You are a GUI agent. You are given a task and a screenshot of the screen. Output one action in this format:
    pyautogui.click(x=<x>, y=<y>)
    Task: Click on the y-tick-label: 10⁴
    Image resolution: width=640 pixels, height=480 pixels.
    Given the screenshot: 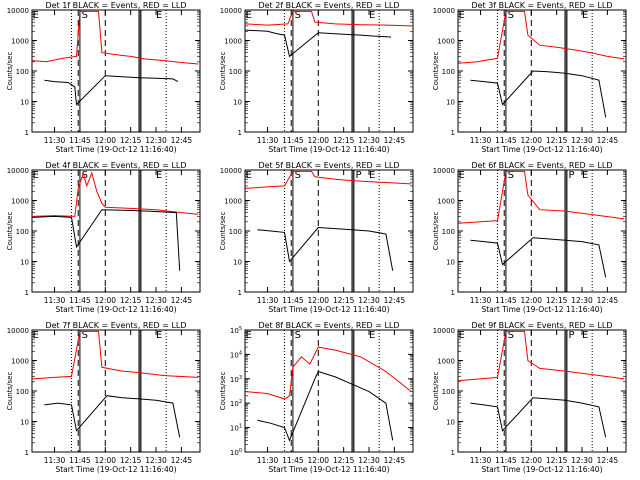 What is the action you would take?
    pyautogui.click(x=236, y=354)
    